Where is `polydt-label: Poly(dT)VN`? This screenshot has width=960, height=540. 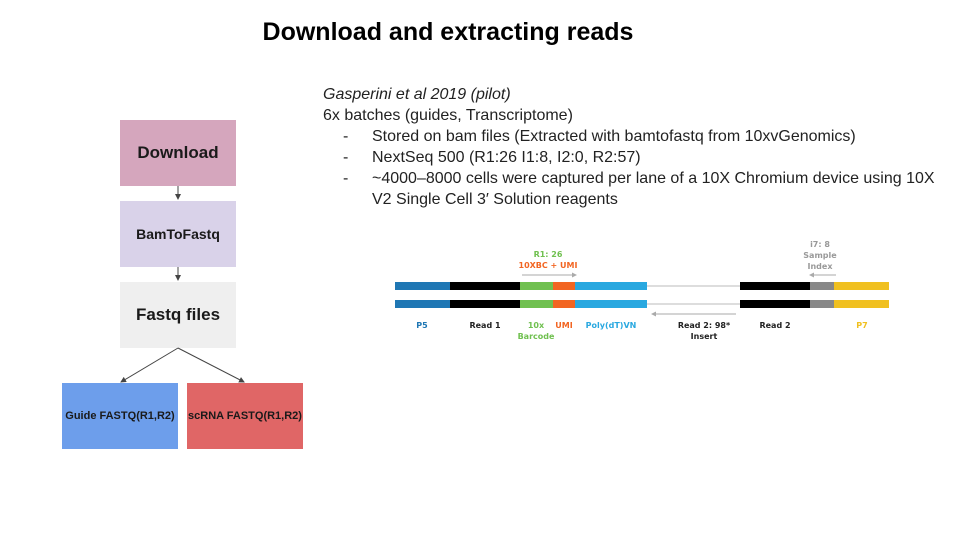 polydt-label: Poly(dT)VN is located at coordinates (611, 325).